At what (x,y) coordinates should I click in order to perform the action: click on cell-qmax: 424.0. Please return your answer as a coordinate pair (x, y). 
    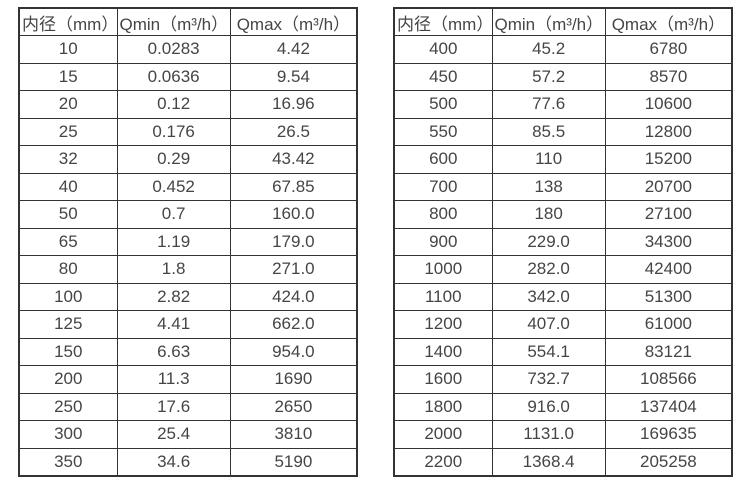
    Looking at the image, I should click on (293, 296).